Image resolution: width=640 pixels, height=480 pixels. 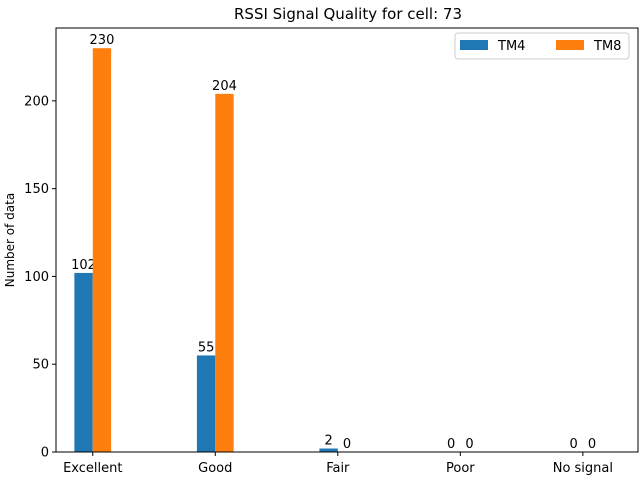 What do you see at coordinates (607, 46) in the screenshot?
I see `legend-label-tm8: TM8` at bounding box center [607, 46].